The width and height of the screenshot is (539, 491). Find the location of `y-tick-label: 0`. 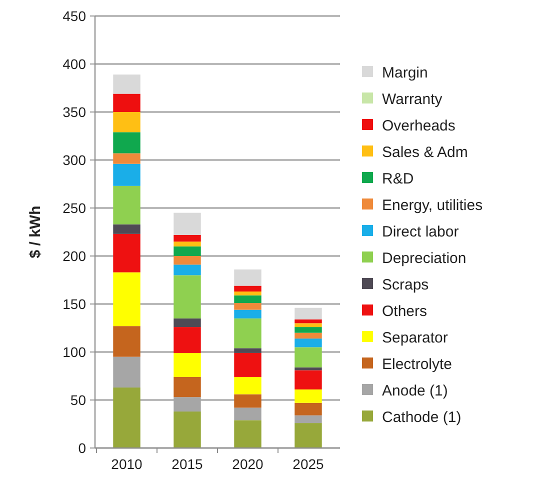

y-tick-label: 0 is located at coordinates (82, 448).